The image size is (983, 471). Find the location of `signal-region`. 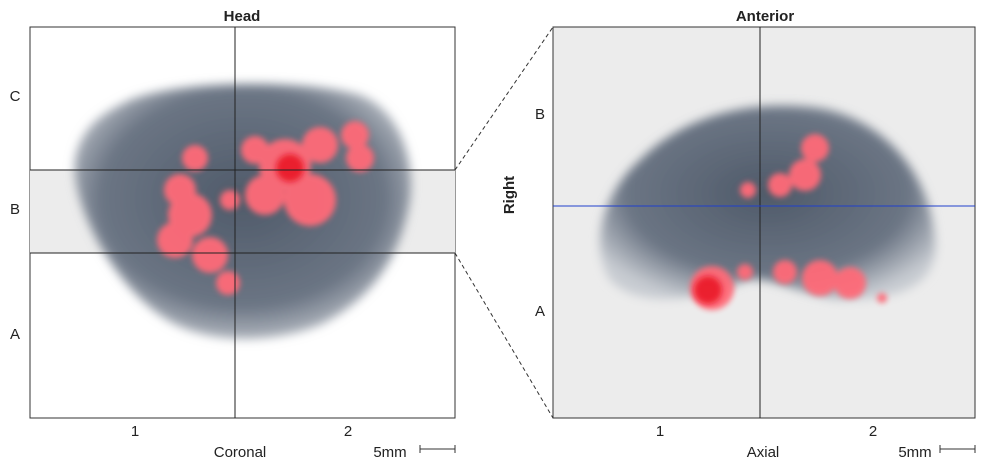

signal-region is located at coordinates (265, 208).